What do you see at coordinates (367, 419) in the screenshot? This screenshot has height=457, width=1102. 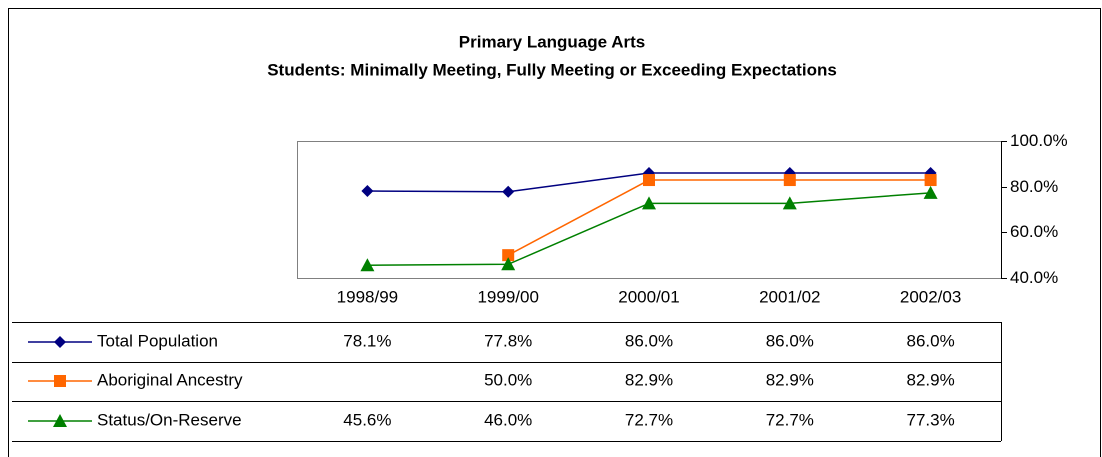 I see `table-value: 45.6%` at bounding box center [367, 419].